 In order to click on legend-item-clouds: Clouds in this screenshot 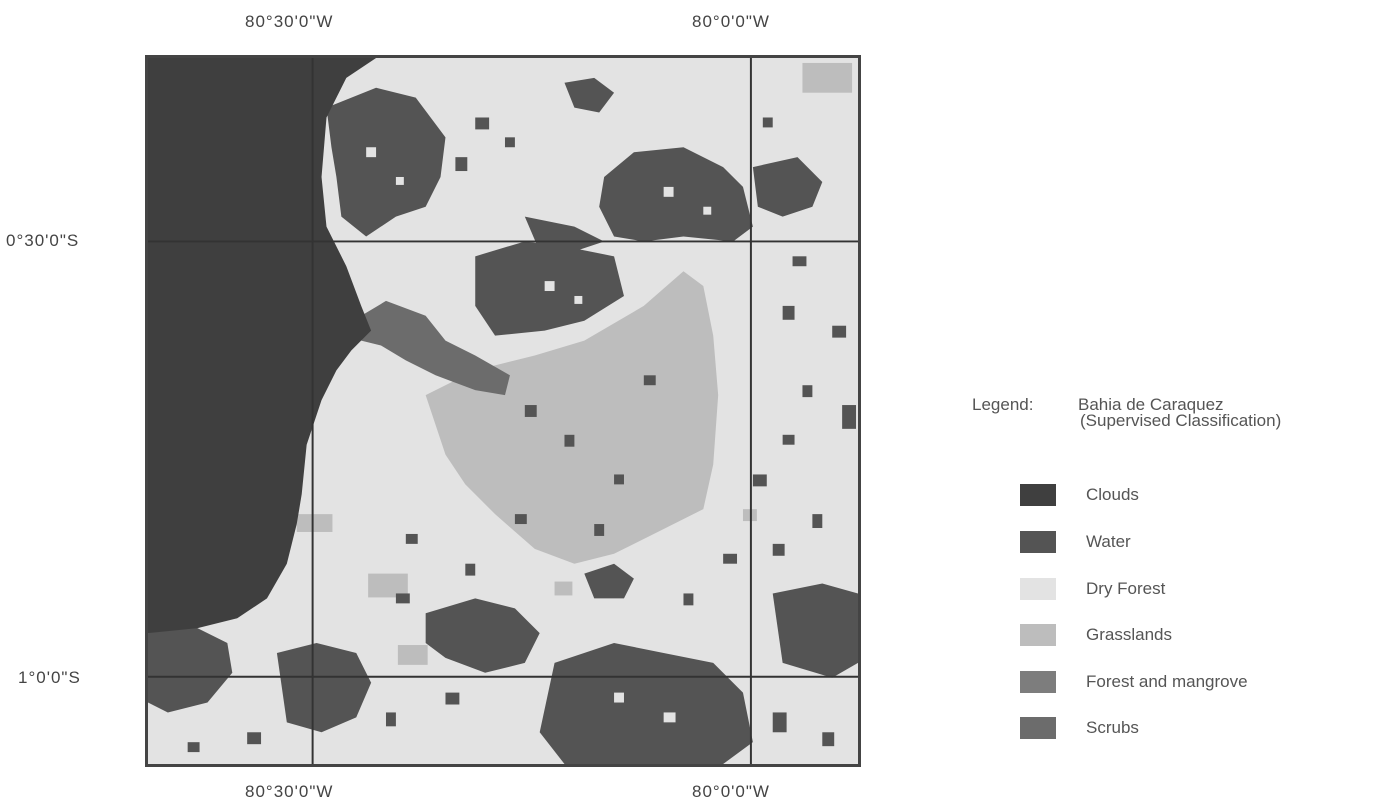, I will do `click(1079, 495)`.